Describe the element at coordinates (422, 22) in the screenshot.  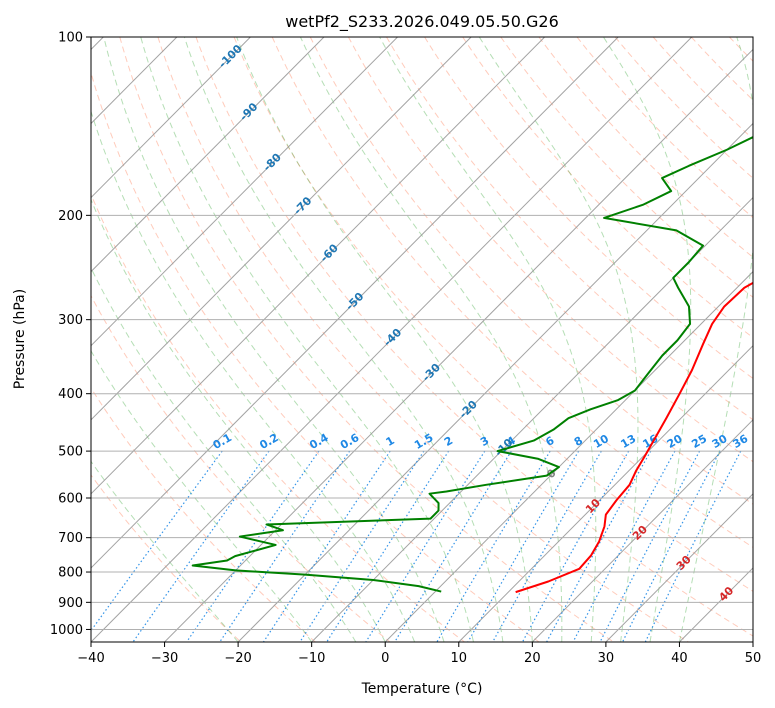
I see `chart-title: wetPf2_S233.2026.049.05.50.G26` at that location.